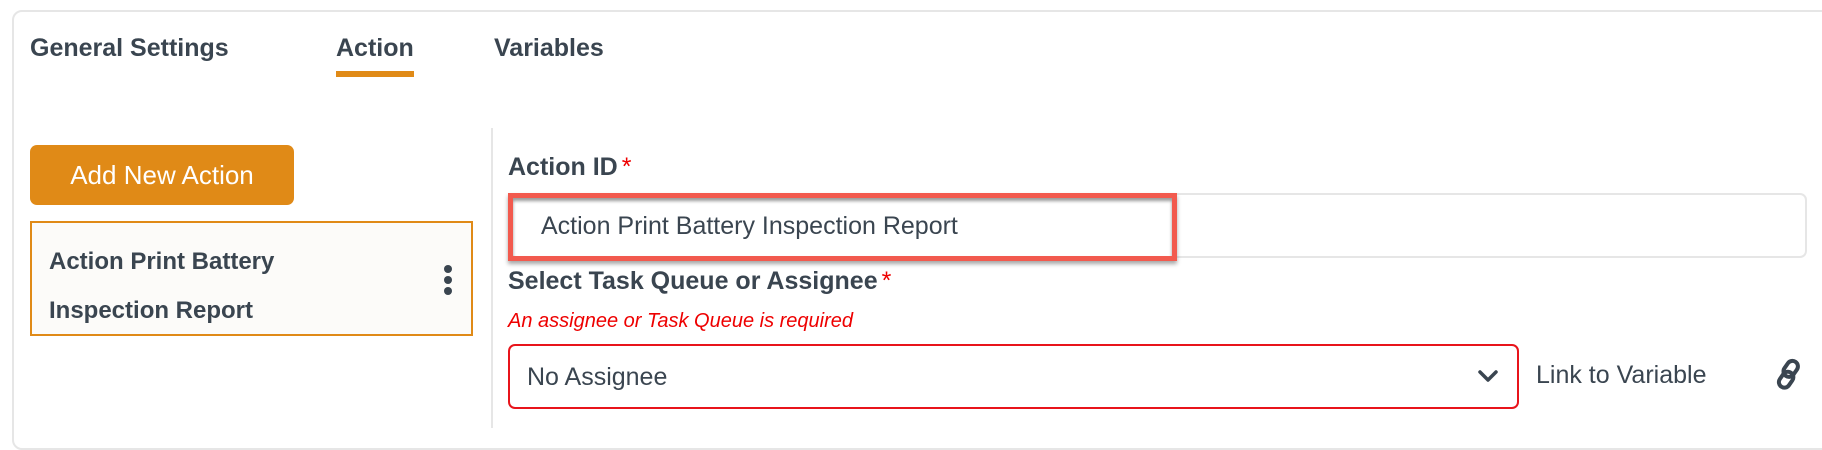  I want to click on tab-variables: Variables, so click(549, 48).